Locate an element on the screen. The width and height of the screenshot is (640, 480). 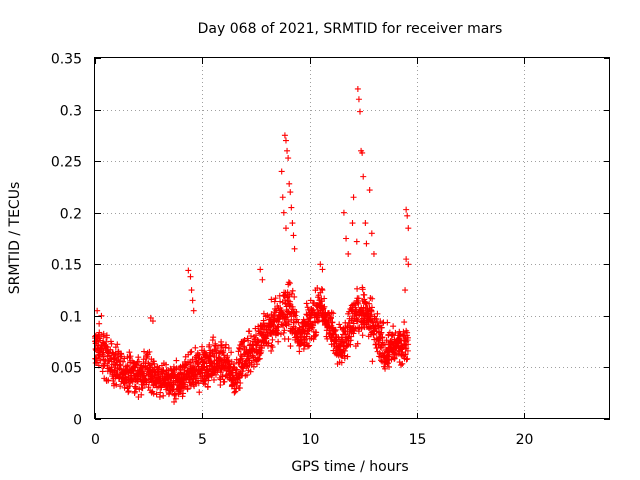
y-tick-label: 0.05 is located at coordinates (66, 369).